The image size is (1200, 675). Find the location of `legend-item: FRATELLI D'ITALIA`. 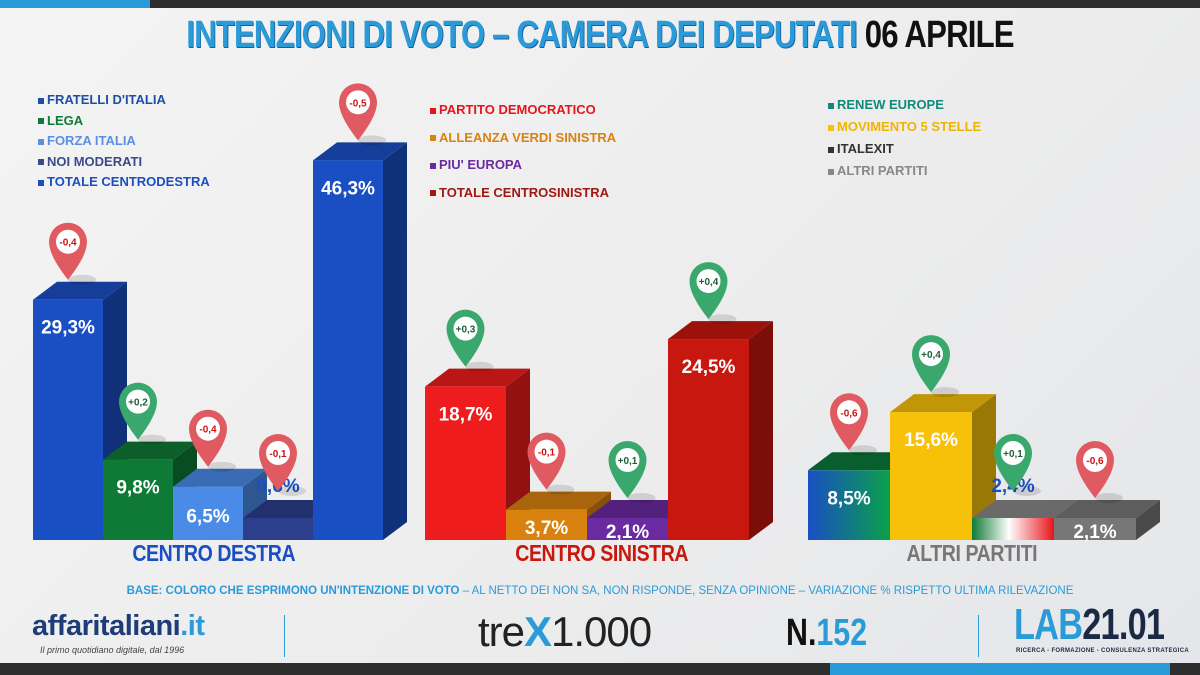

legend-item: FRATELLI D'ITALIA is located at coordinates (124, 100).